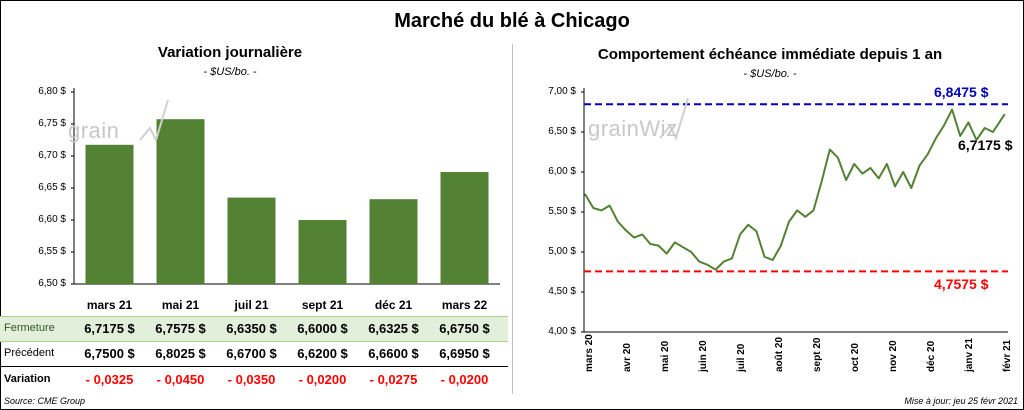  Describe the element at coordinates (961, 401) in the screenshot. I see `update-note: Mise à jour: jeu 25 févr 2021` at that location.